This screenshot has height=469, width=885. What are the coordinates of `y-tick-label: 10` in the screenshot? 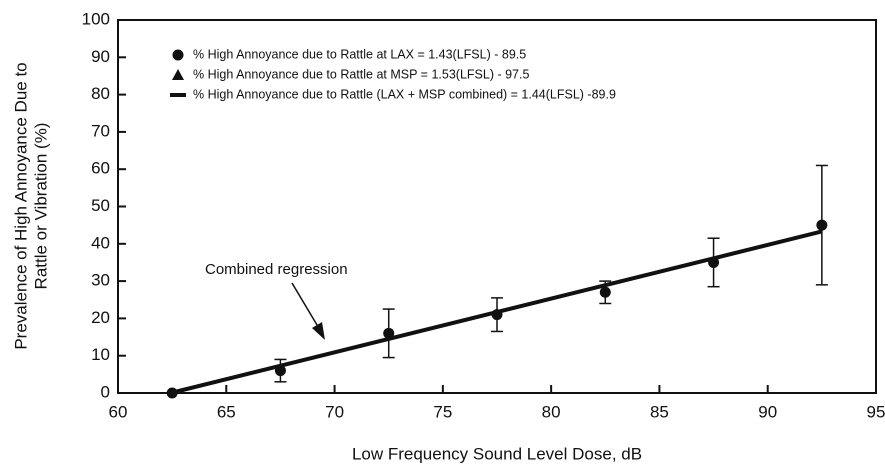 It's located at (100, 354).